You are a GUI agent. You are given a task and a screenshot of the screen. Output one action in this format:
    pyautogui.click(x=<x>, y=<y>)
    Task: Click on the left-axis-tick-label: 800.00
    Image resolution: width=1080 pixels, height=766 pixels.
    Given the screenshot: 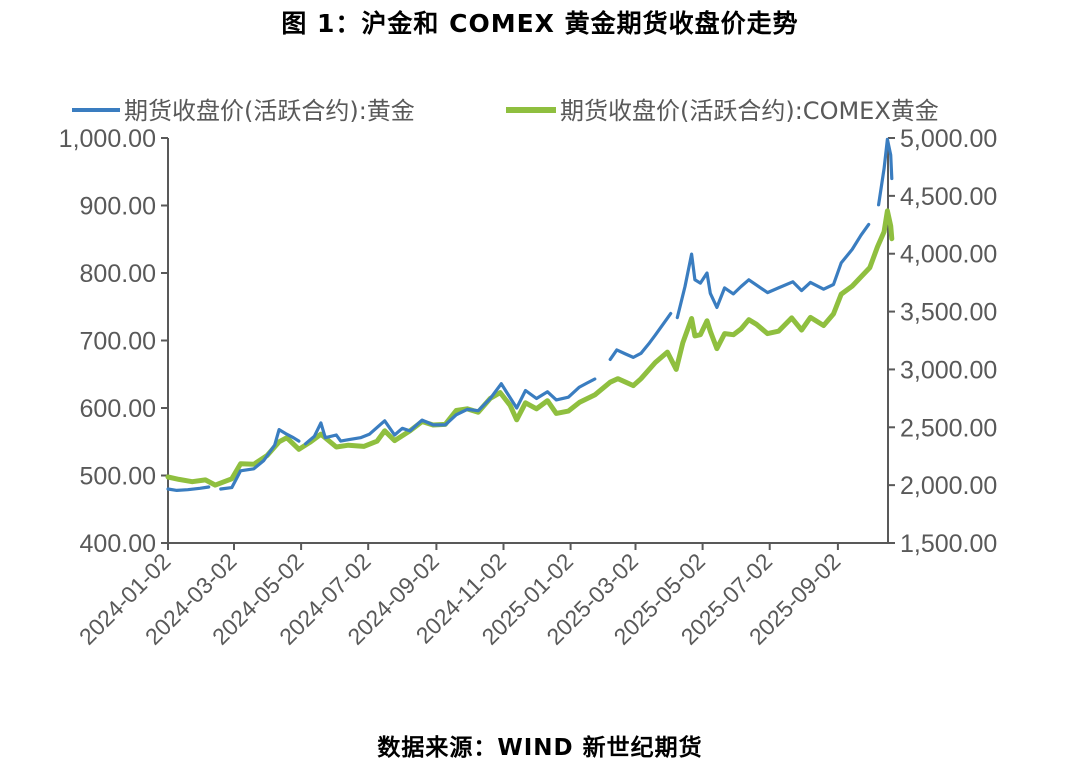 What is the action you would take?
    pyautogui.click(x=118, y=274)
    